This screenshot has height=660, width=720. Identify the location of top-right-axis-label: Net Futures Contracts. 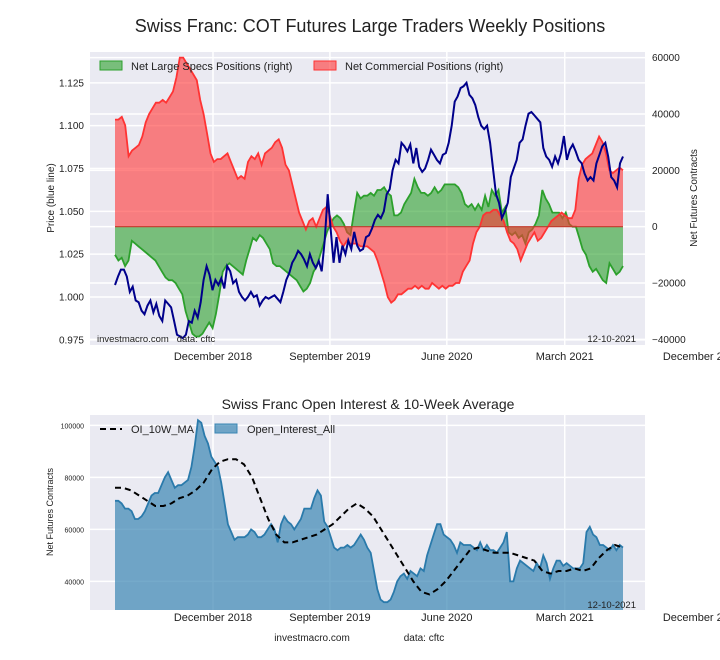
(694, 198).